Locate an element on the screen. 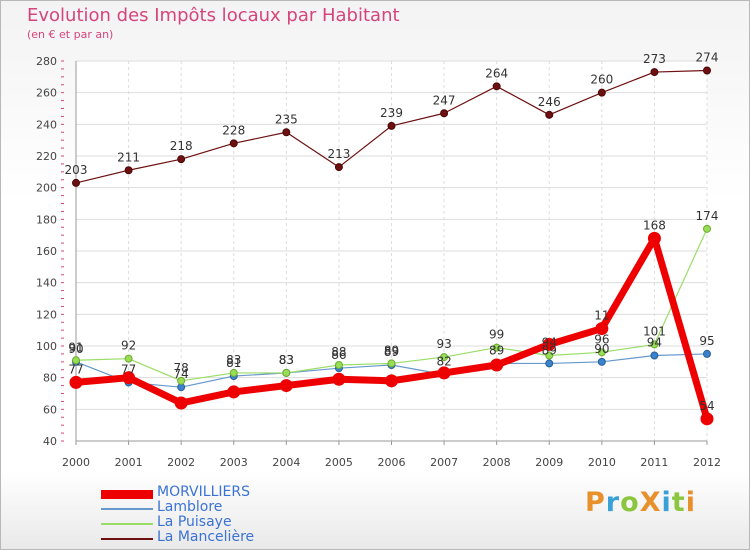  data-label-la-manceli-re: 218 is located at coordinates (181, 146).